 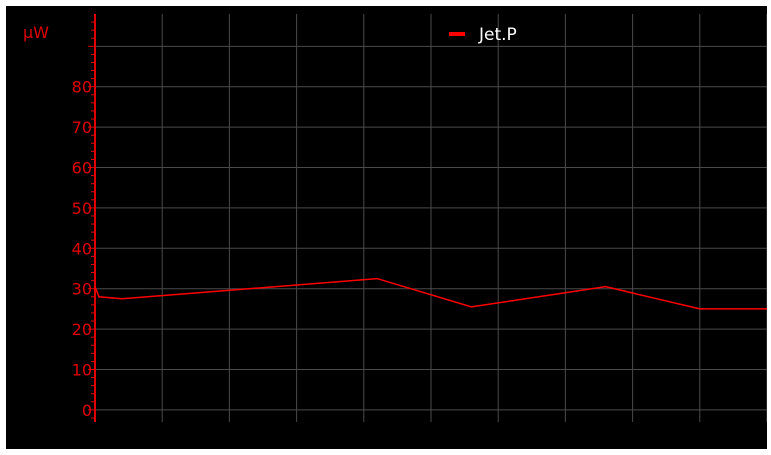 I want to click on series-line, so click(x=430, y=293).